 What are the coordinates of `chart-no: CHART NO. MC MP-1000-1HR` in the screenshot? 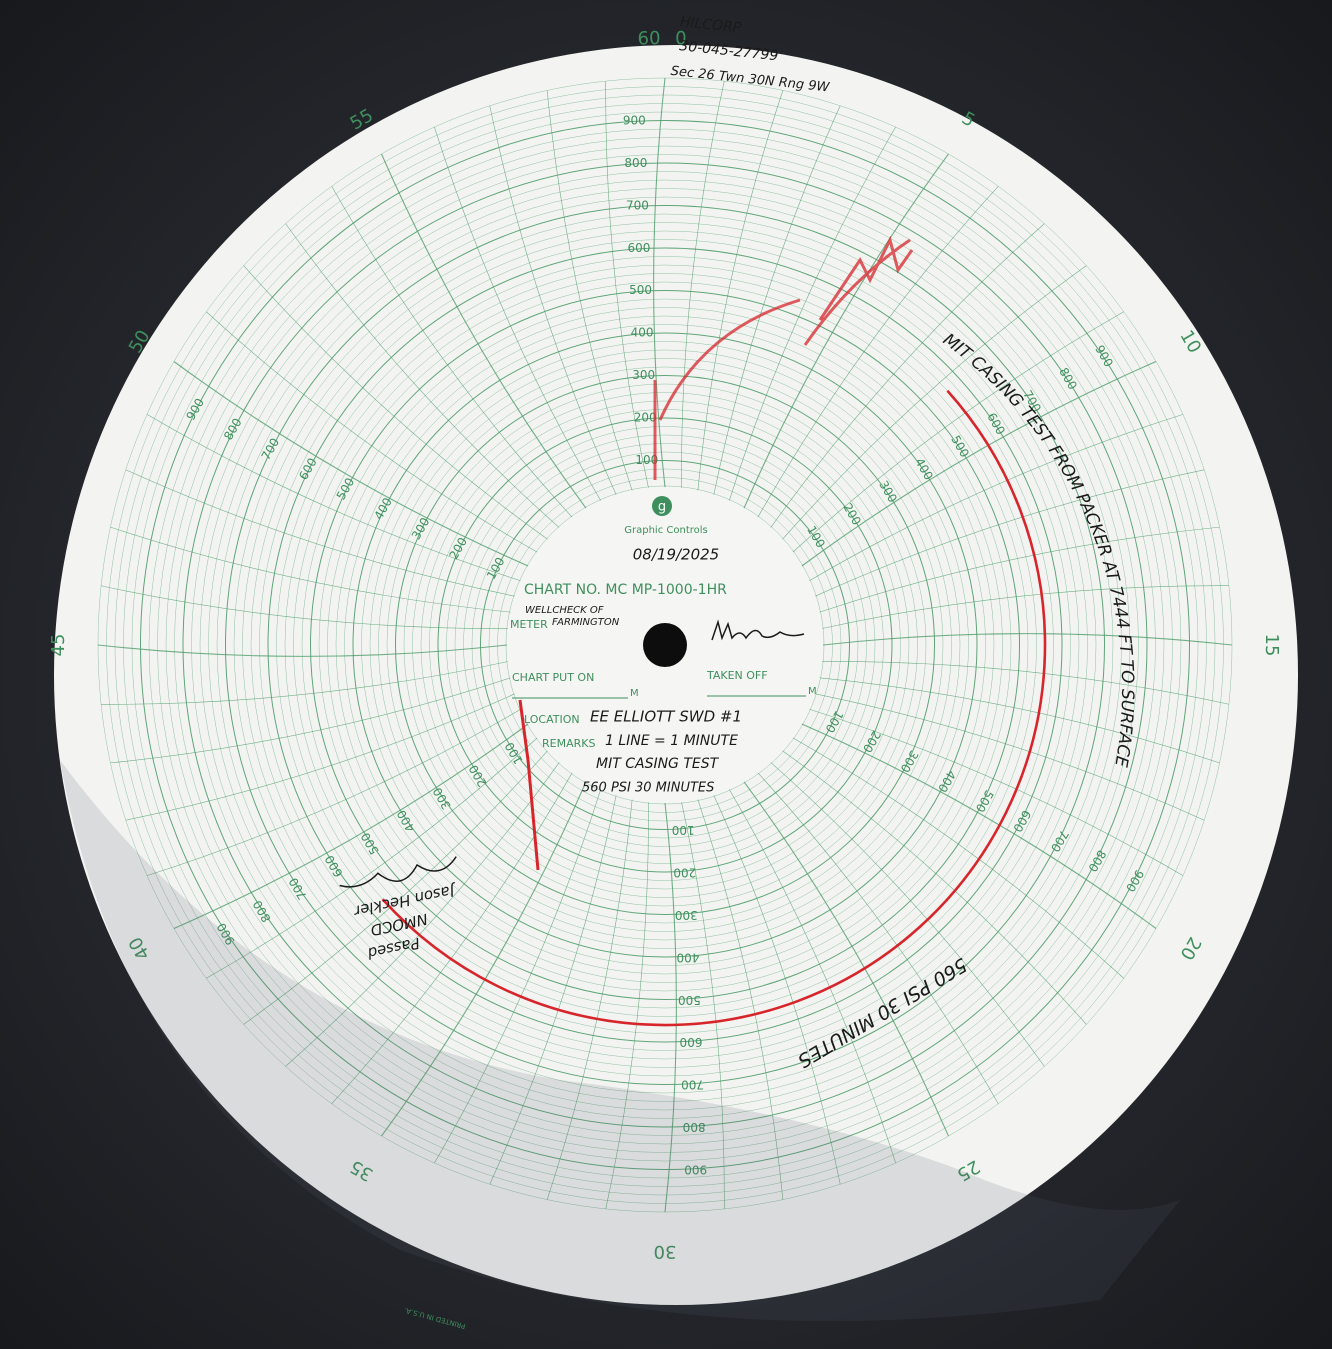 It's located at (625, 590).